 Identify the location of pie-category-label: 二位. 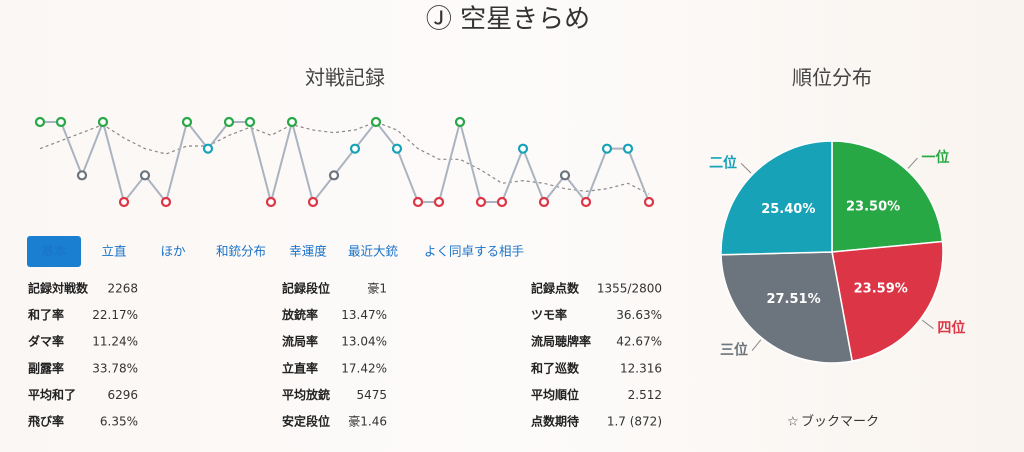
(723, 162).